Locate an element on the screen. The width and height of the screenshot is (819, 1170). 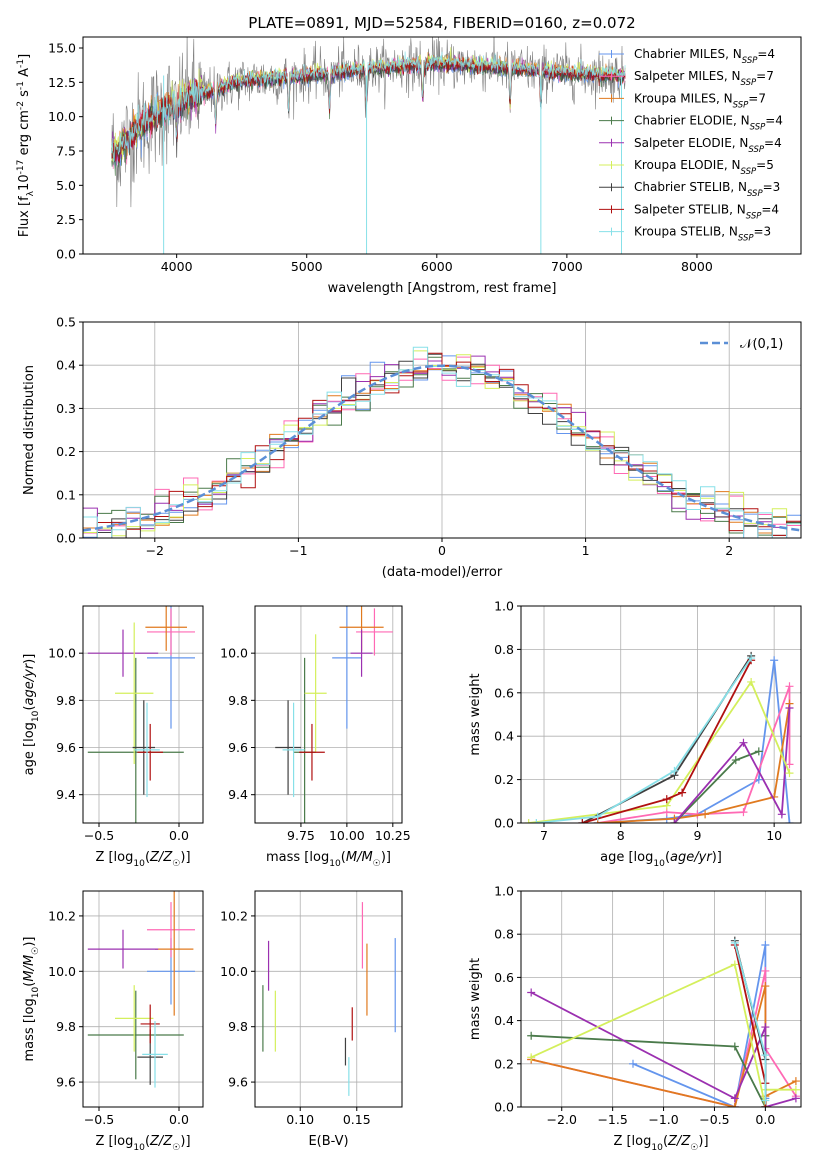
x-tick-label: 9.75 is located at coordinates (301, 835).